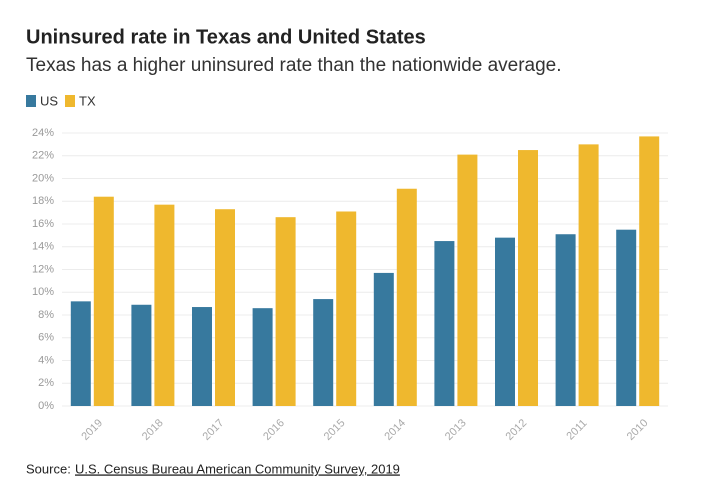 This screenshot has width=704, height=496. What do you see at coordinates (46, 315) in the screenshot?
I see `y-tick-label: 8%` at bounding box center [46, 315].